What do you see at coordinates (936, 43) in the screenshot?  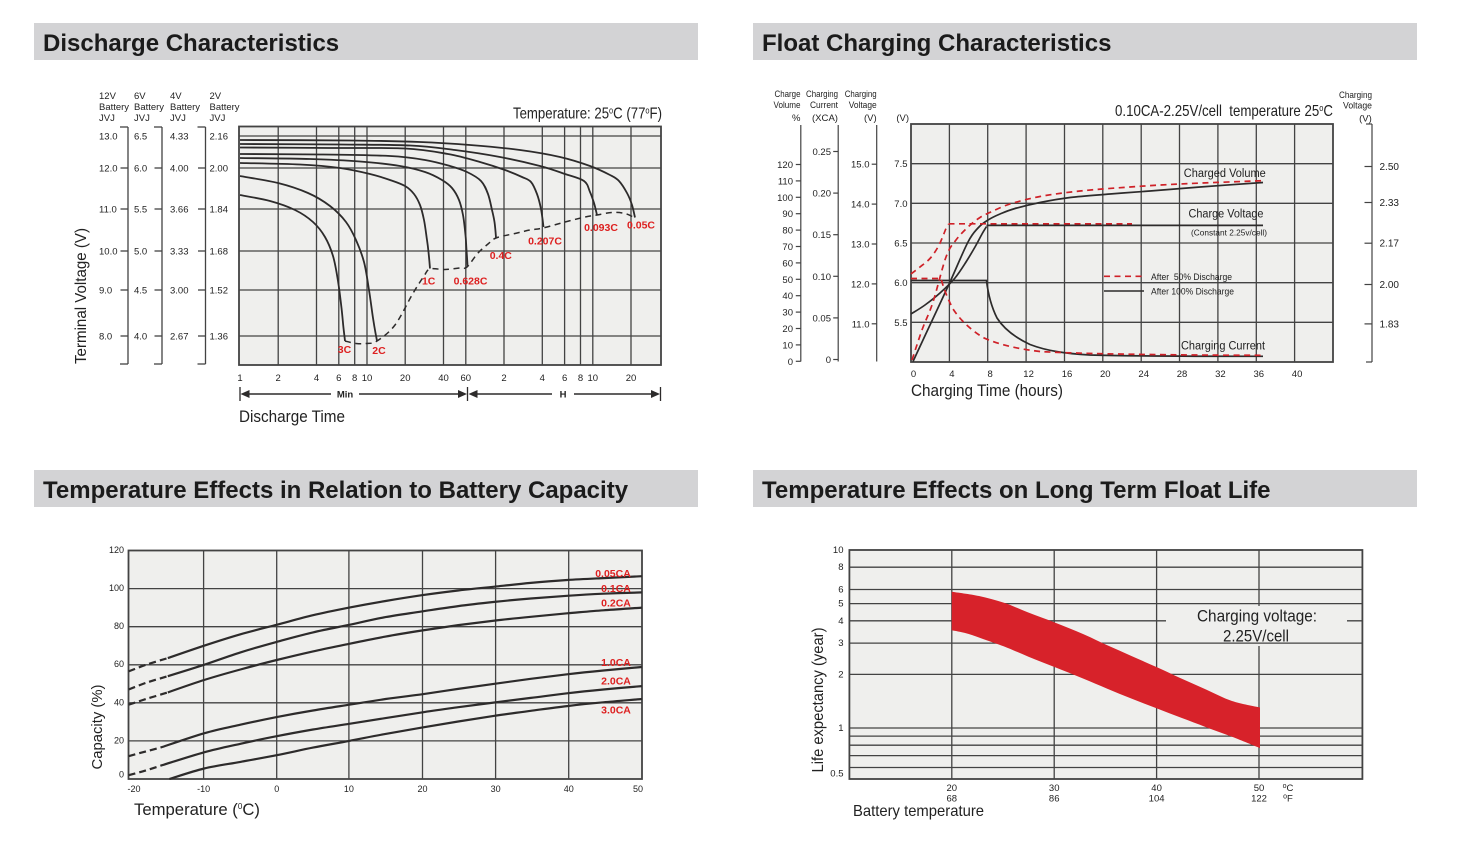 I see `svg-text: Float Charging Characteristics` at bounding box center [936, 43].